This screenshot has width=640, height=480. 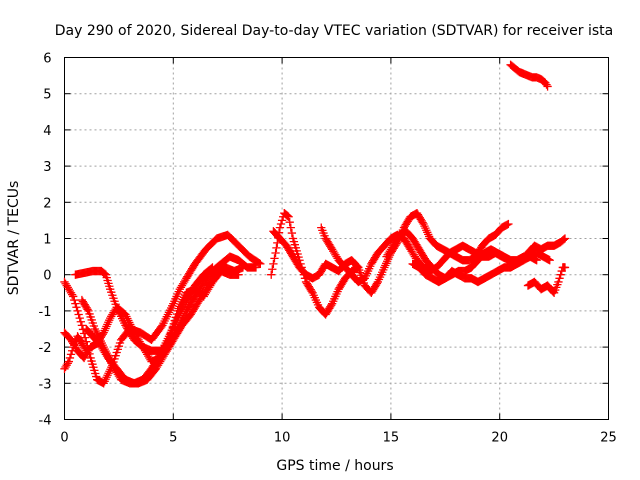 What do you see at coordinates (47, 95) in the screenshot?
I see `y-tick-label: 5` at bounding box center [47, 95].